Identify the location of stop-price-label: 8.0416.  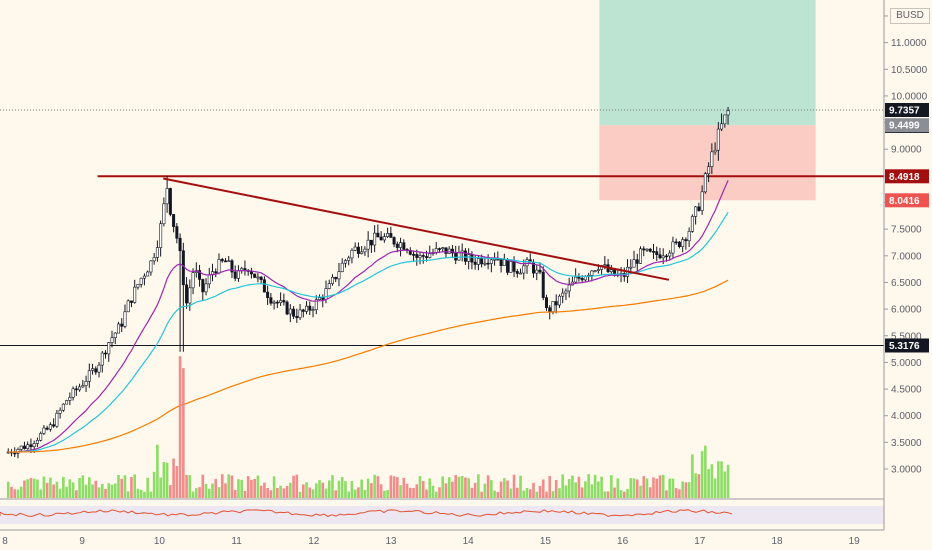
(904, 201).